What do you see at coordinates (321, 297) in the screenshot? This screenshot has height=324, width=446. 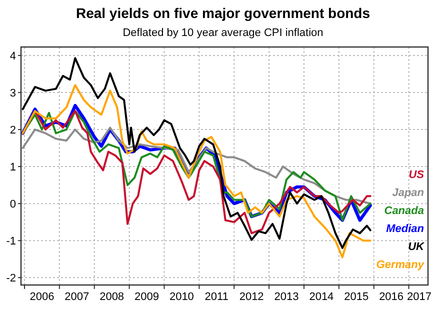 I see `x-tick-label: 2014` at bounding box center [321, 297].